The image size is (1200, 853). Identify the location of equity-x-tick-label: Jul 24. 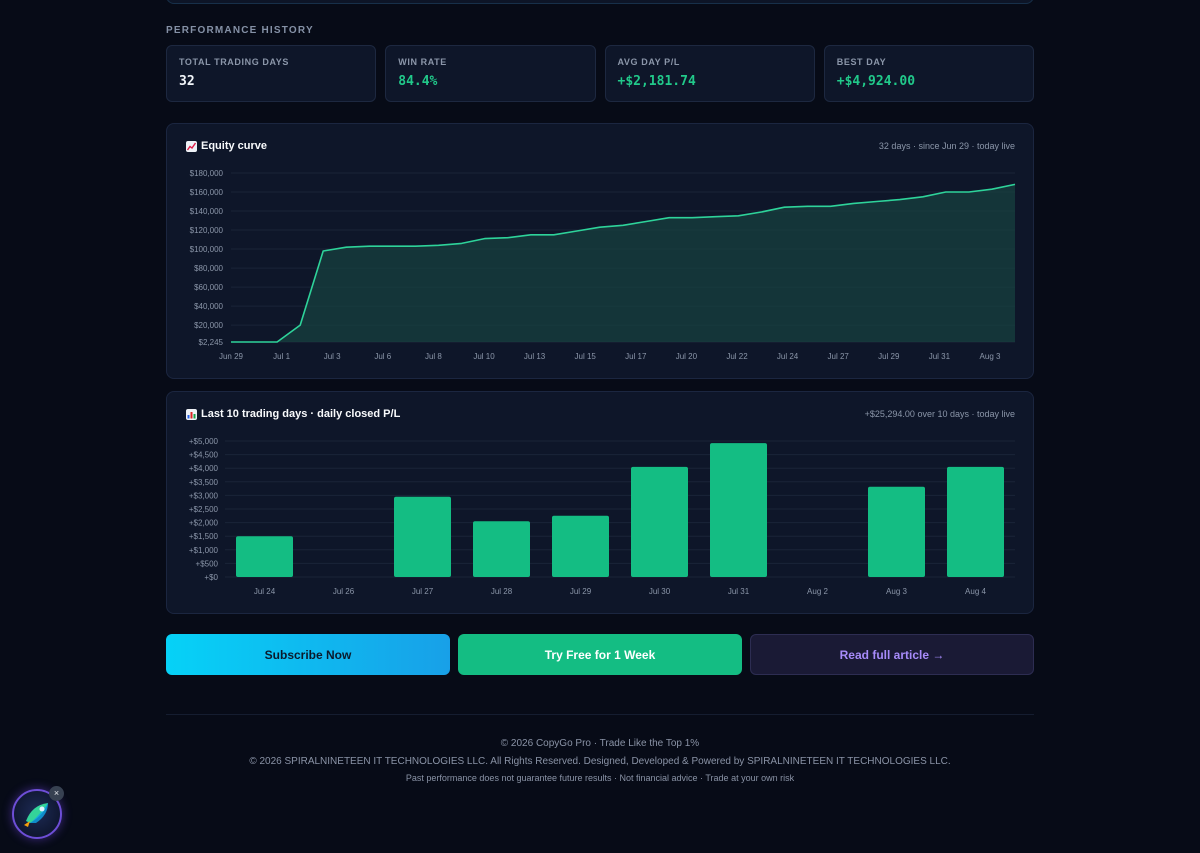
(788, 356).